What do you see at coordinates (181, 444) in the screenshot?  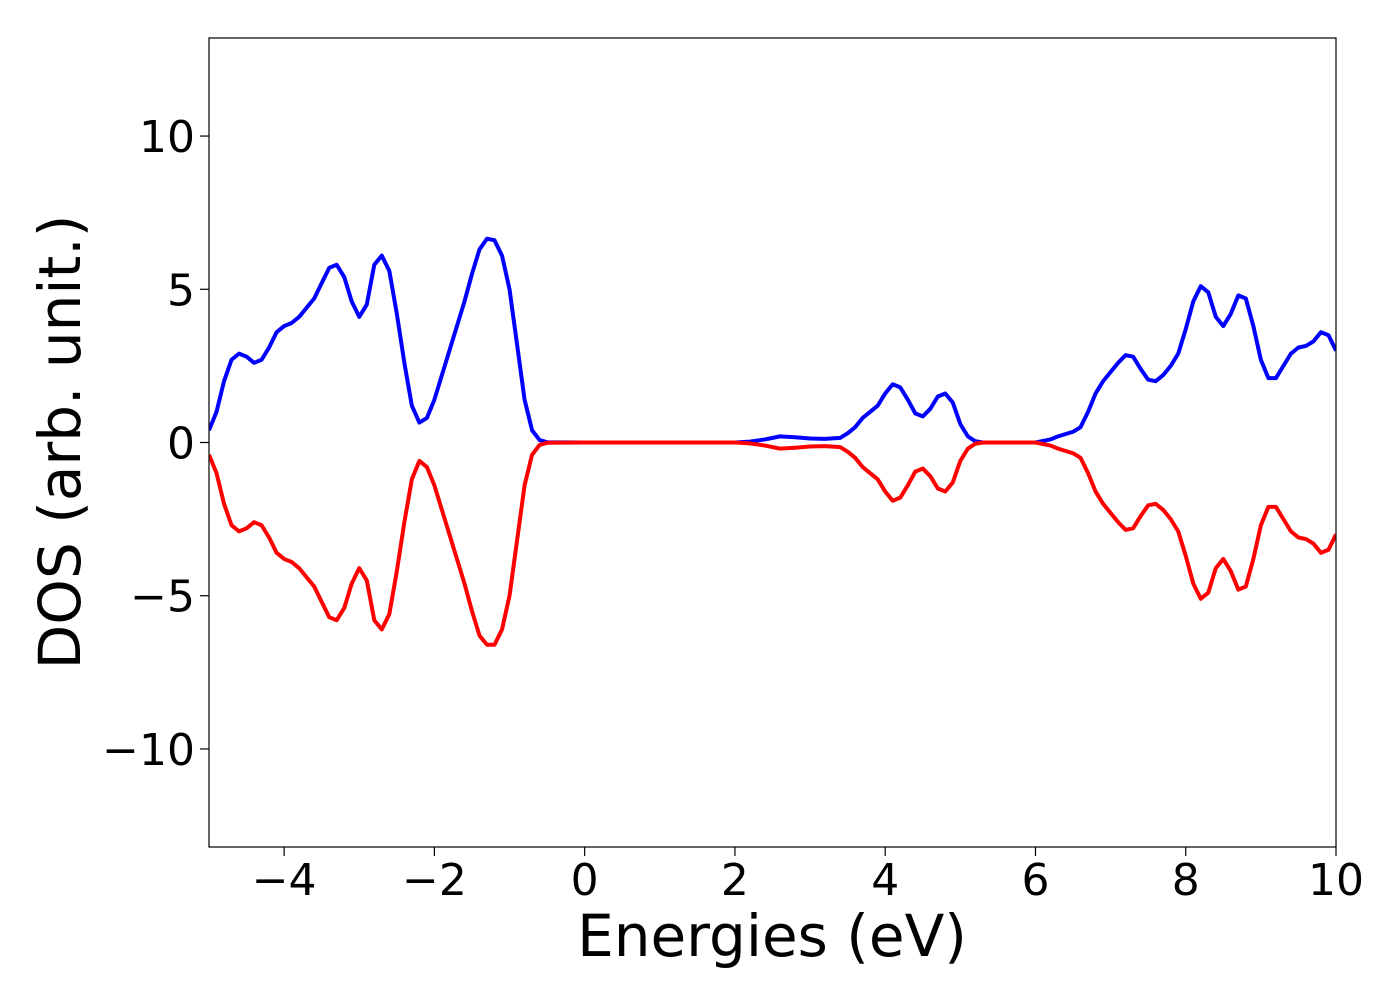 I see `y-tick-label: 0` at bounding box center [181, 444].